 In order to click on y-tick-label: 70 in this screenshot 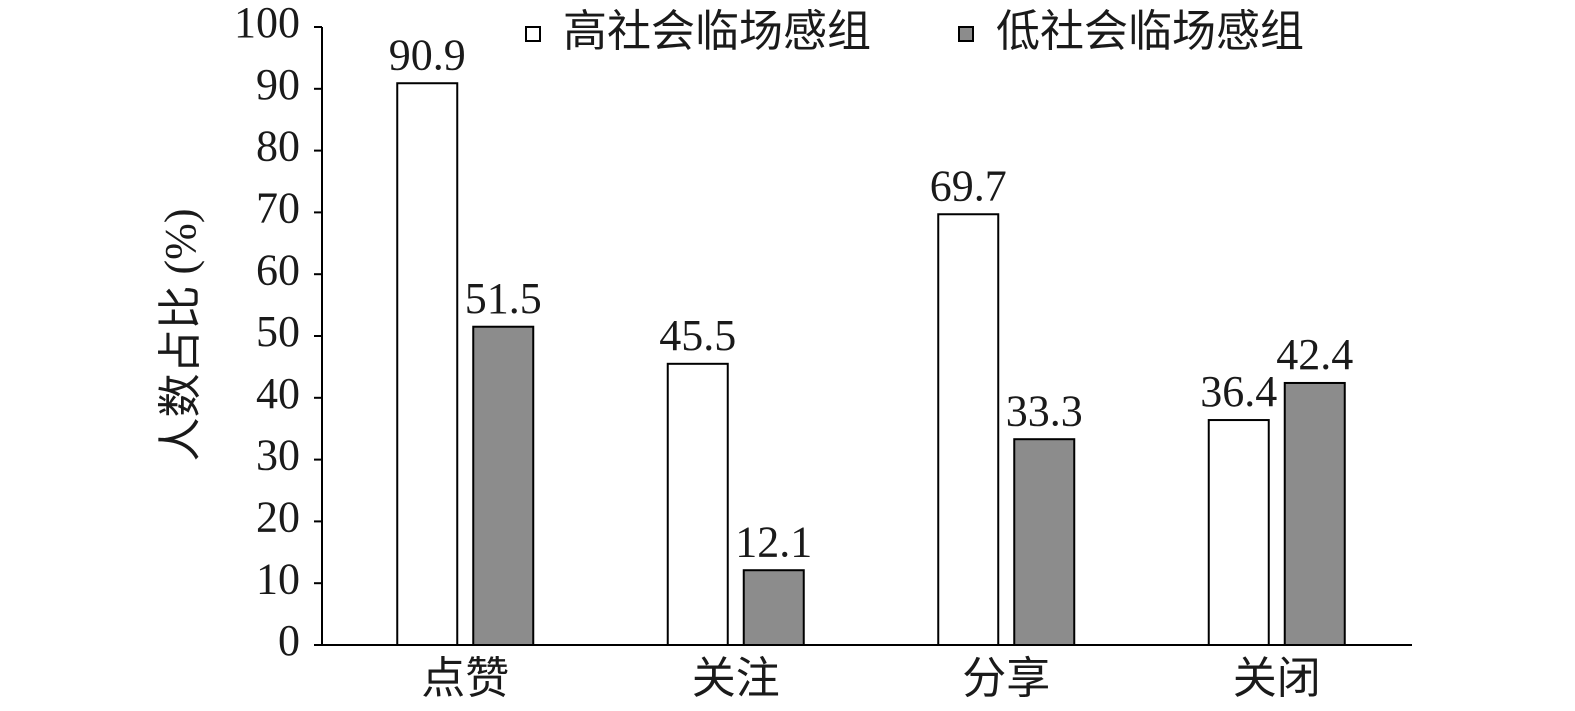, I will do `click(278, 207)`.